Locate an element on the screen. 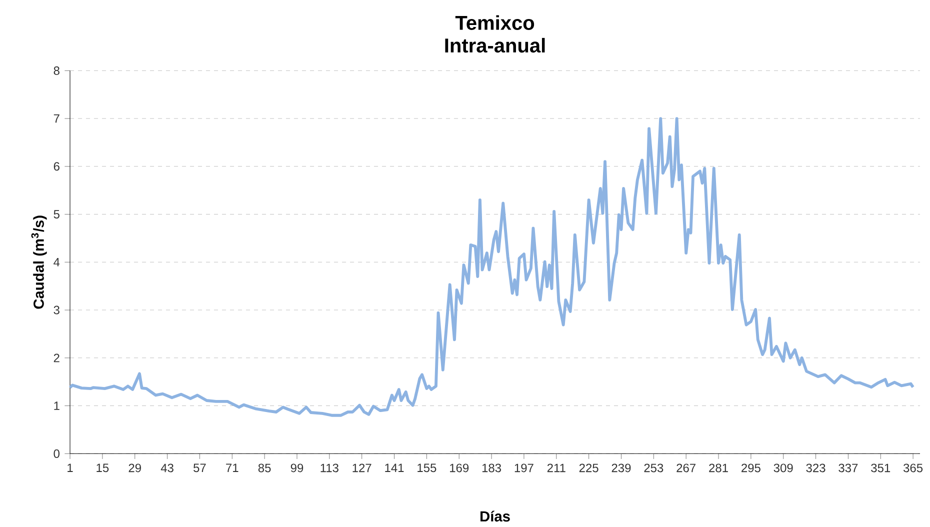 This screenshot has width=930, height=527. y-tick-label: 5 is located at coordinates (57, 214).